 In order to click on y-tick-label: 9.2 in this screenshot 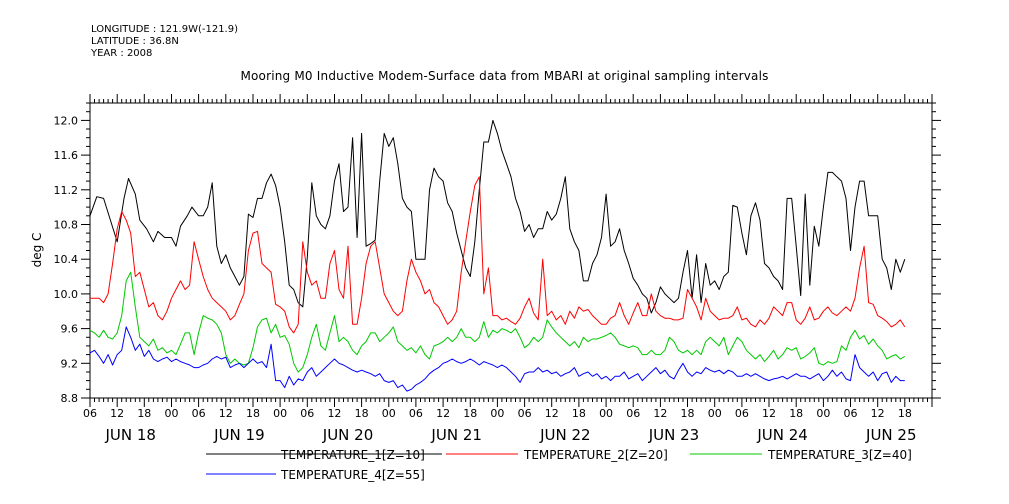, I will do `click(70, 363)`.